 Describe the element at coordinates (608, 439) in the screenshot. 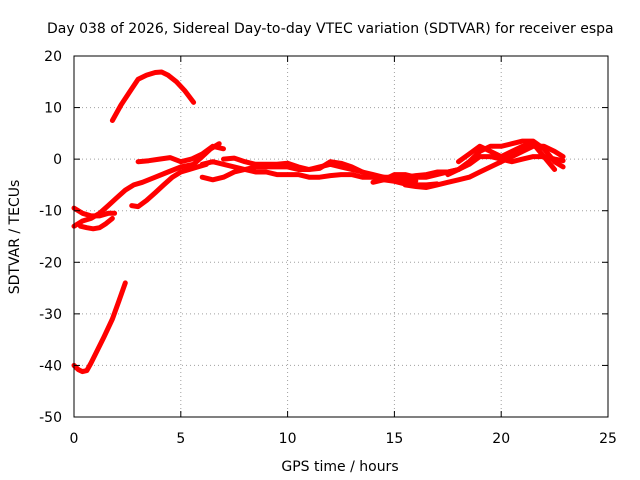

I see `x-tick-label: 25` at that location.